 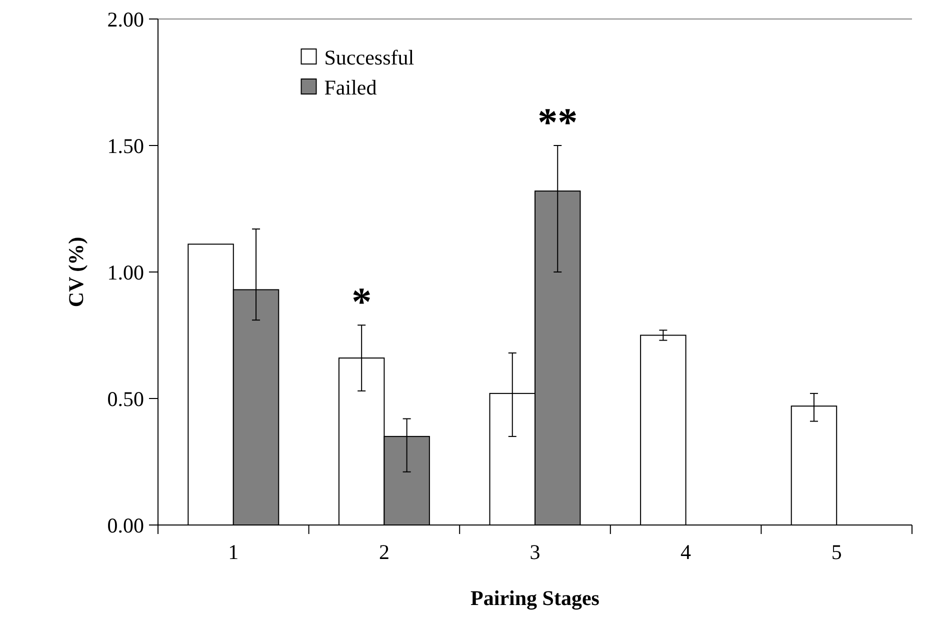 What do you see at coordinates (836, 552) in the screenshot?
I see `x-tick-label: 5` at bounding box center [836, 552].